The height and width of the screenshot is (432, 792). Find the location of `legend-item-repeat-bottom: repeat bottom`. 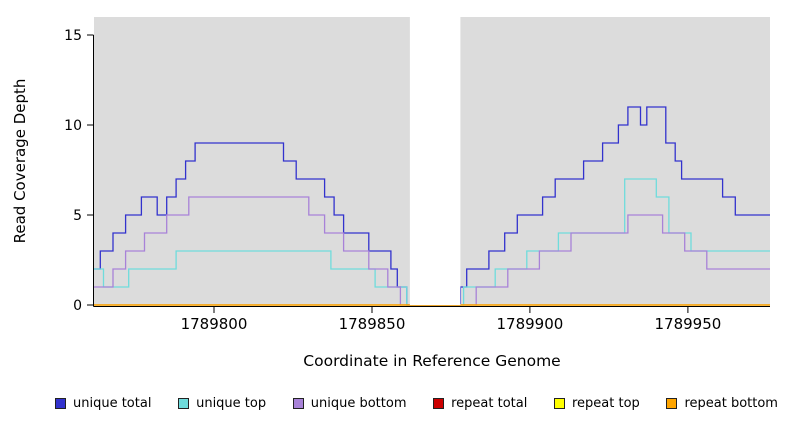

legend-item-repeat-bottom: repeat bottom is located at coordinates (722, 403).